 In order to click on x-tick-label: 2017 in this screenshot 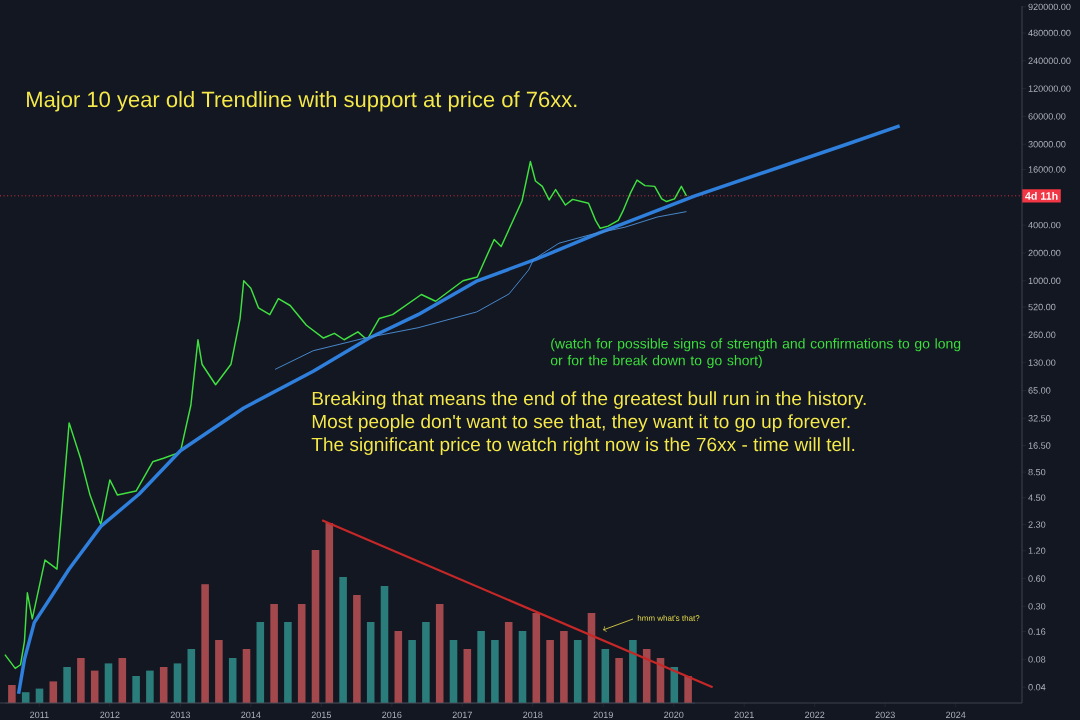, I will do `click(462, 715)`.